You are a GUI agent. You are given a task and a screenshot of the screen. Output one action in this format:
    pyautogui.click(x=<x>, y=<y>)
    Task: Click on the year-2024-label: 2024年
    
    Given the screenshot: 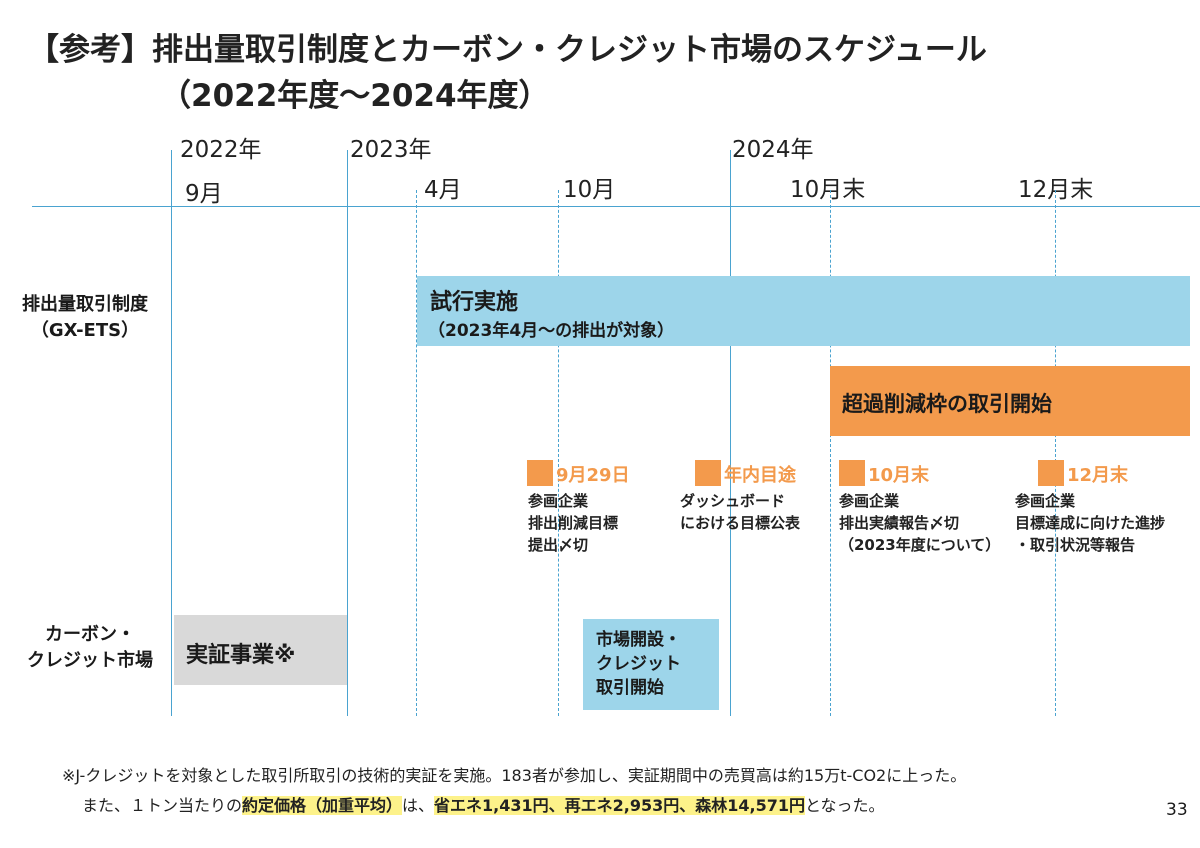 What is the action you would take?
    pyautogui.click(x=773, y=150)
    